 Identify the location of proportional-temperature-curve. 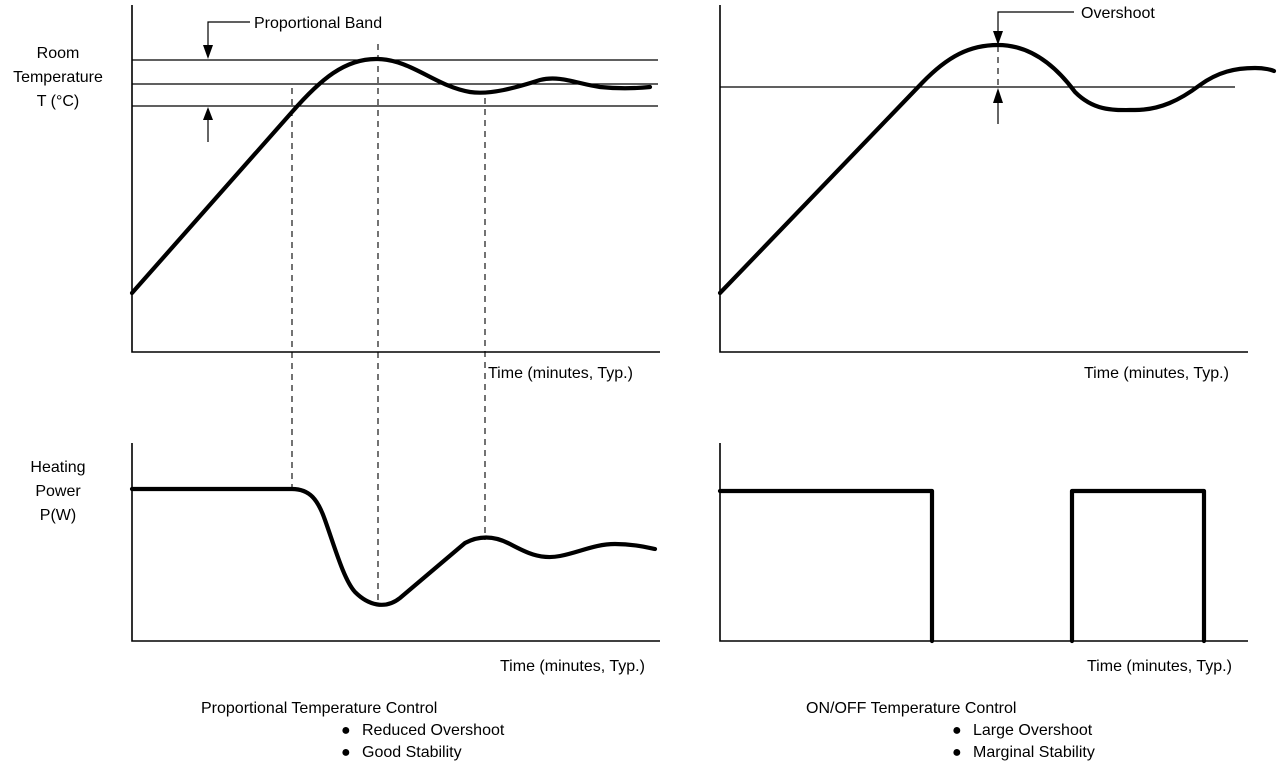
(391, 176).